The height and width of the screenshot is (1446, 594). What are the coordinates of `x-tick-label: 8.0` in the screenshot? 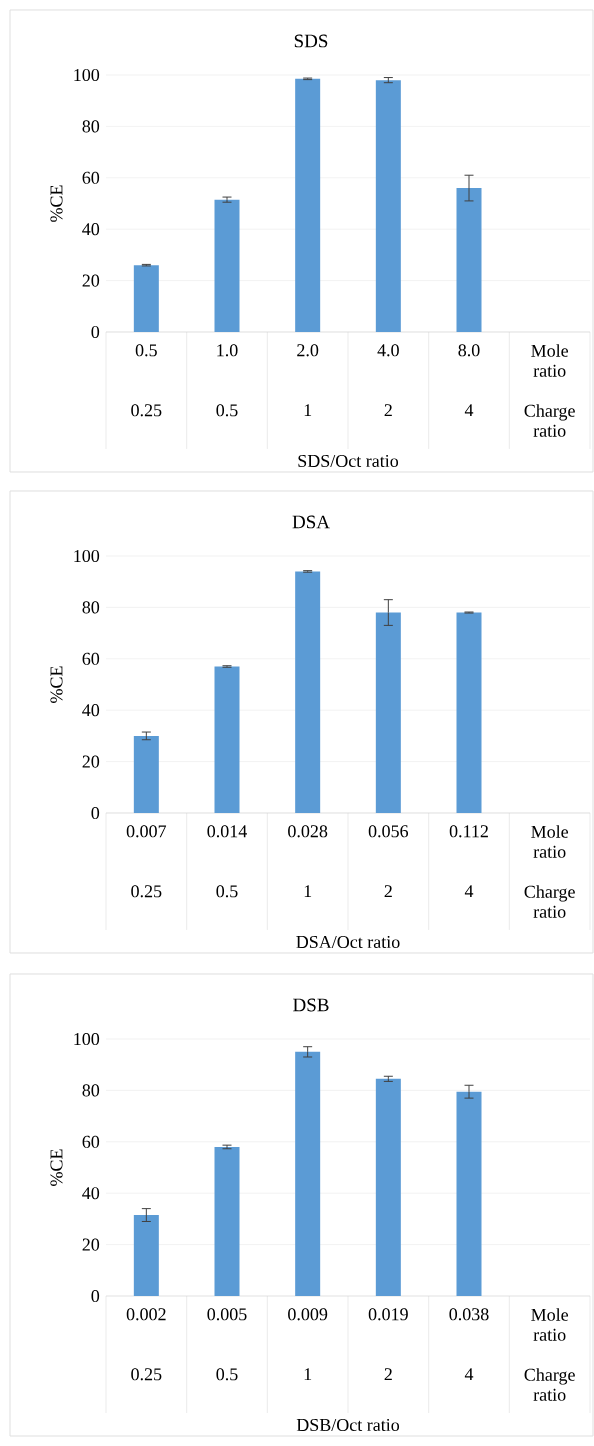 It's located at (469, 350).